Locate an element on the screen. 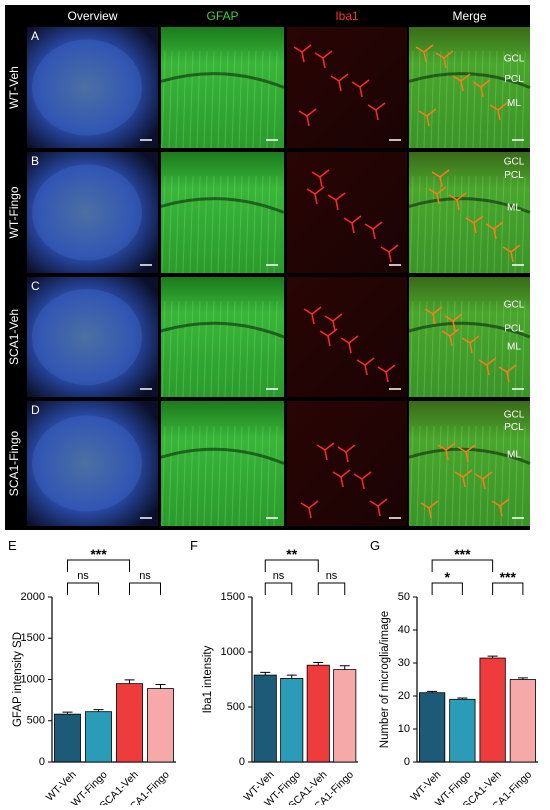 The height and width of the screenshot is (810, 550). panel-letter: F is located at coordinates (194, 545).